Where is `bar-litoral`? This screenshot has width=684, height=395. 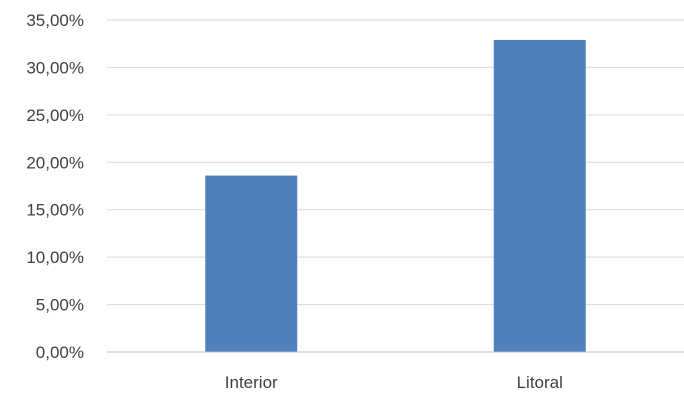
bar-litoral is located at coordinates (539, 196).